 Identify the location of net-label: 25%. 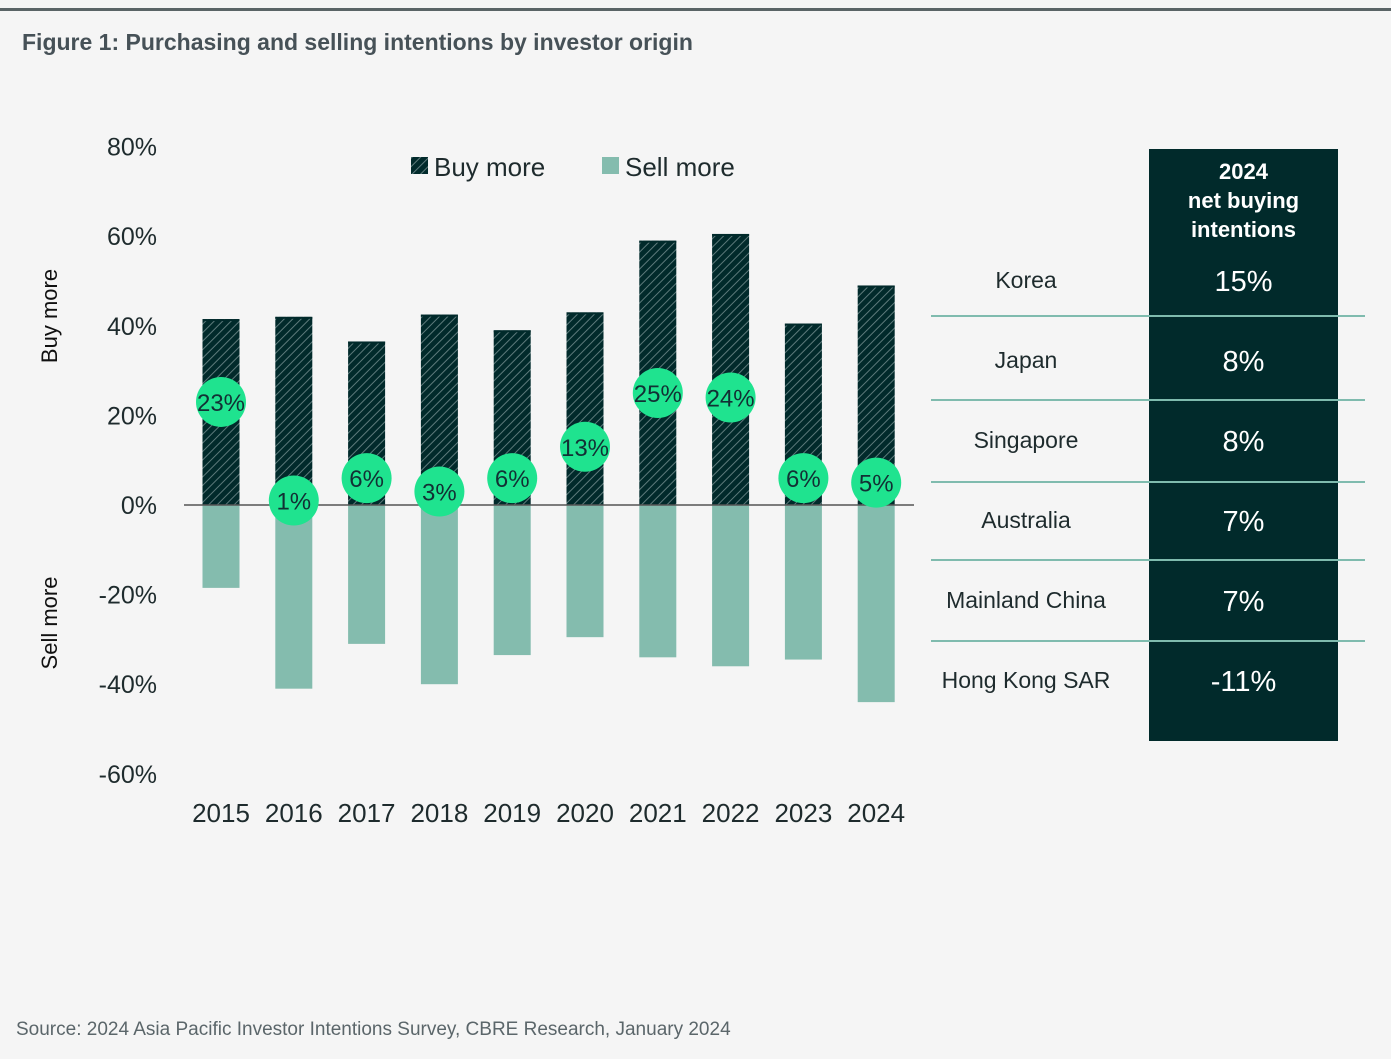
(658, 394).